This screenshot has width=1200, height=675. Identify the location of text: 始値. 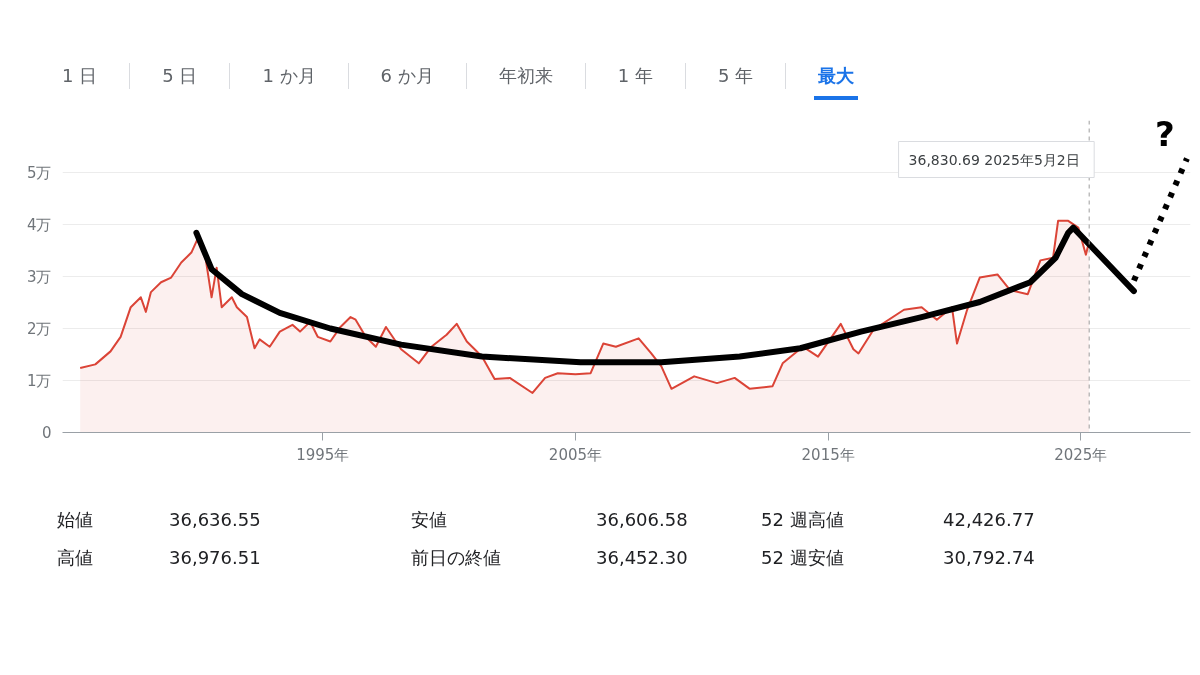
(75, 520).